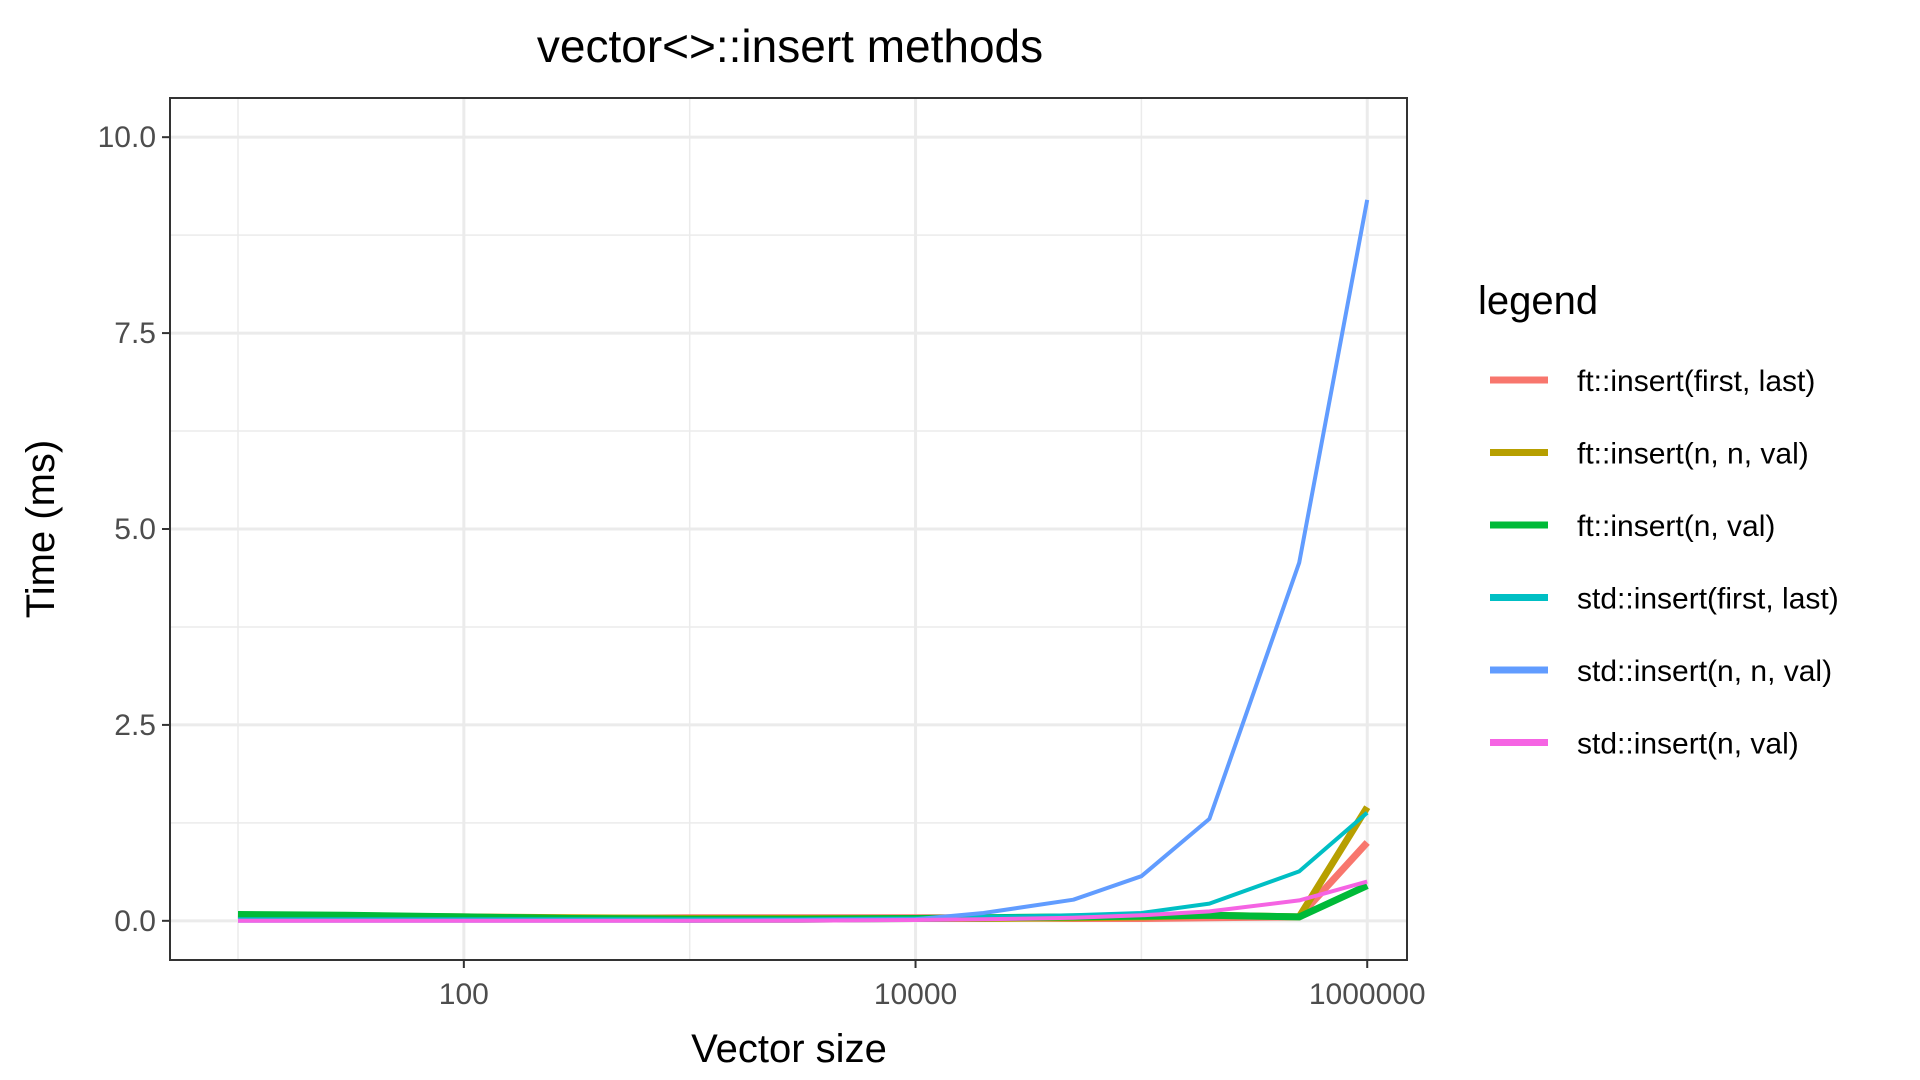  I want to click on x-tick-label: 100, so click(464, 994).